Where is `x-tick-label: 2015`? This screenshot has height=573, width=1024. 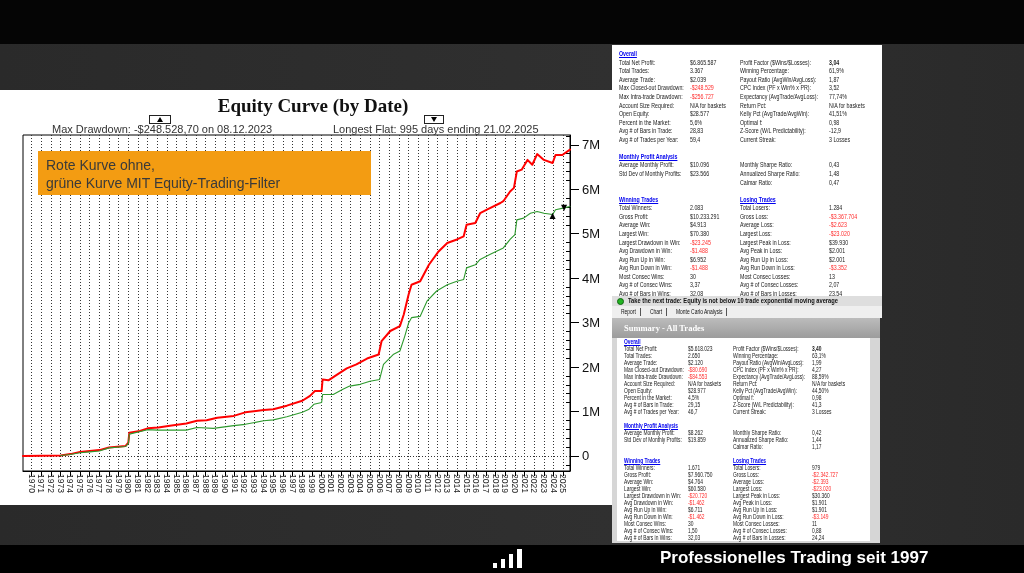 x-tick-label: 2015 is located at coordinates (466, 484).